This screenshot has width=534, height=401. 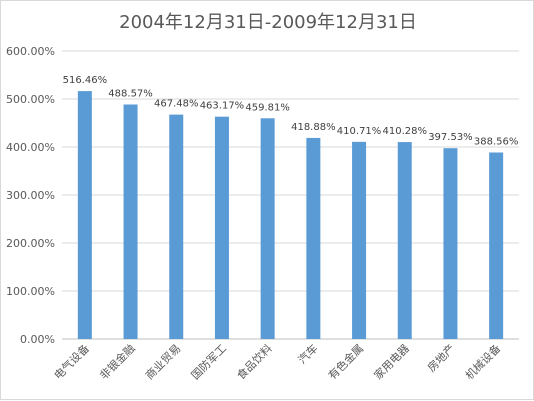 What do you see at coordinates (222, 106) in the screenshot?
I see `data-label: 463.17%` at bounding box center [222, 106].